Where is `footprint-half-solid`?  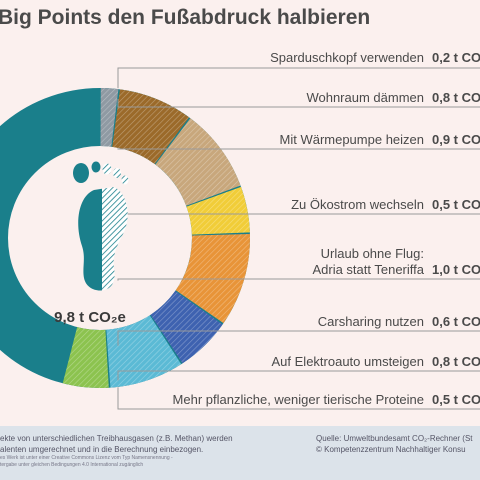 footprint-half-solid is located at coordinates (87, 226).